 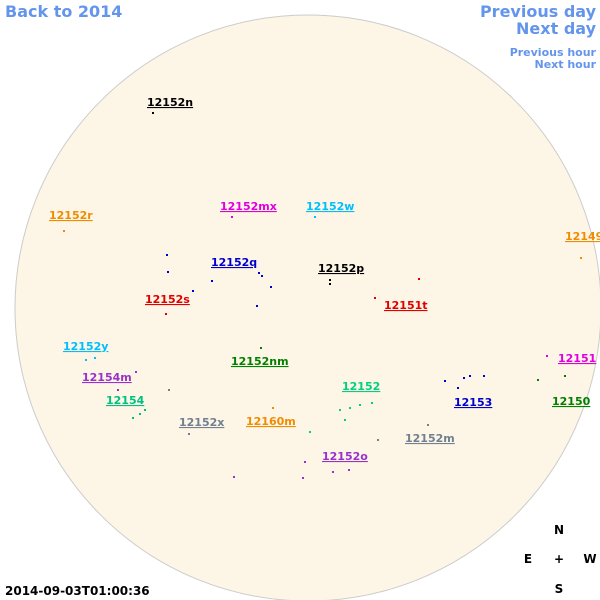 What do you see at coordinates (473, 402) in the screenshot?
I see `region-label: 12153` at bounding box center [473, 402].